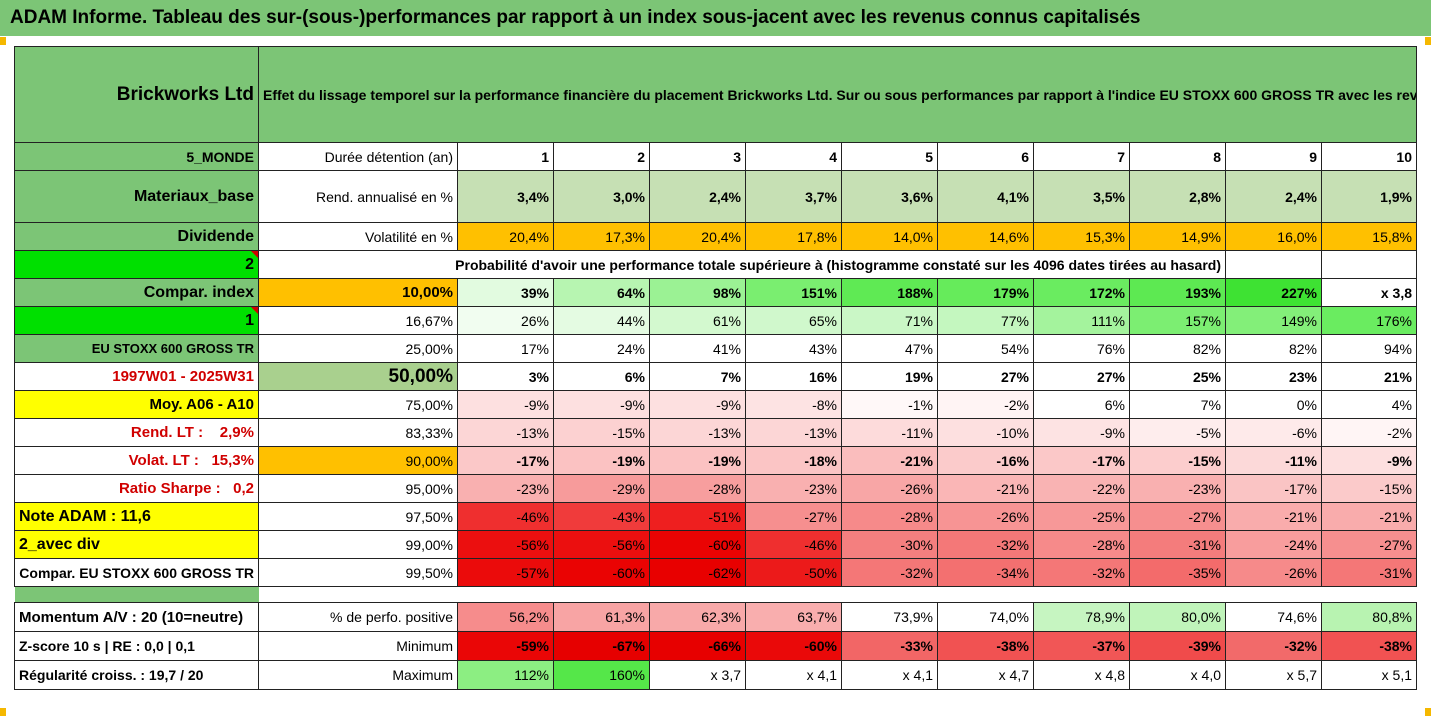  Describe the element at coordinates (697, 516) in the screenshot. I see `prob-cell: -51%` at that location.